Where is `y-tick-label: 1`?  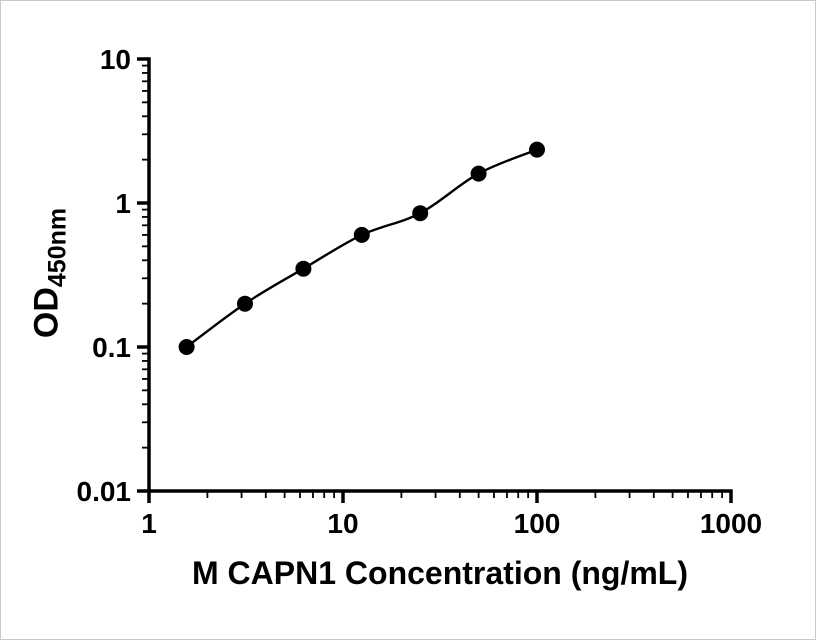
y-tick-label: 1 is located at coordinates (123, 203).